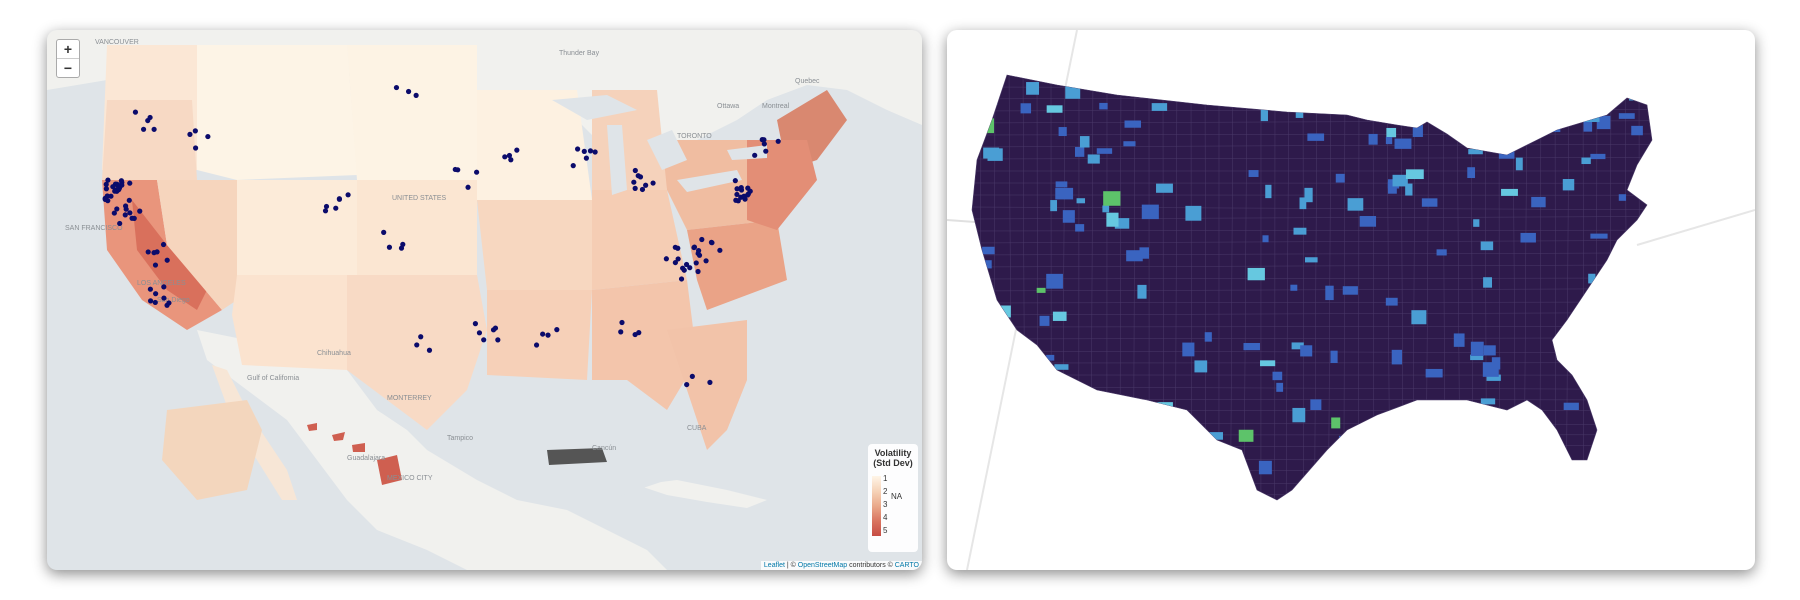  Describe the element at coordinates (68, 49) in the screenshot. I see `zoom-in-button: +` at that location.